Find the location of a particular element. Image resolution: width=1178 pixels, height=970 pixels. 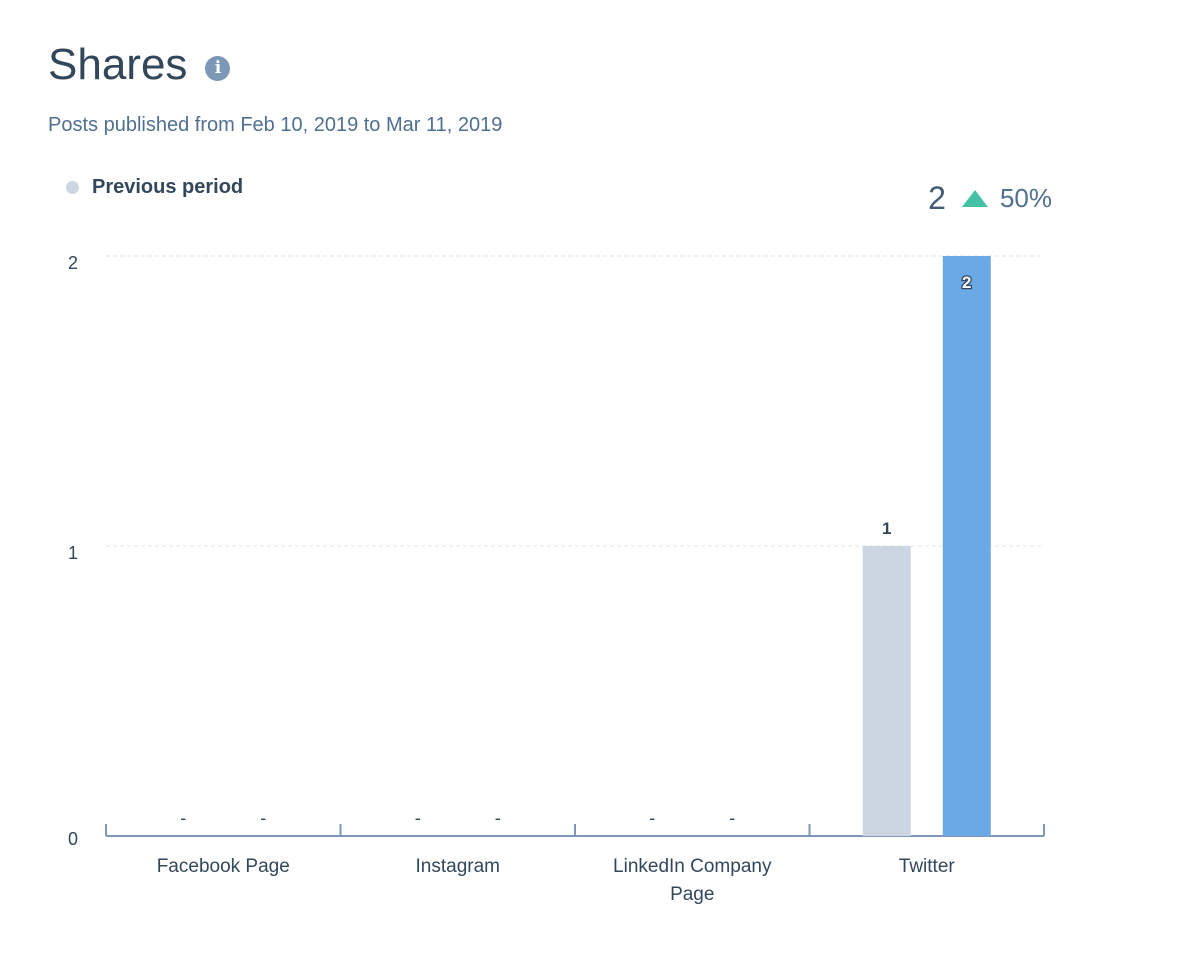

chart-title-row: Shares i is located at coordinates (139, 65).